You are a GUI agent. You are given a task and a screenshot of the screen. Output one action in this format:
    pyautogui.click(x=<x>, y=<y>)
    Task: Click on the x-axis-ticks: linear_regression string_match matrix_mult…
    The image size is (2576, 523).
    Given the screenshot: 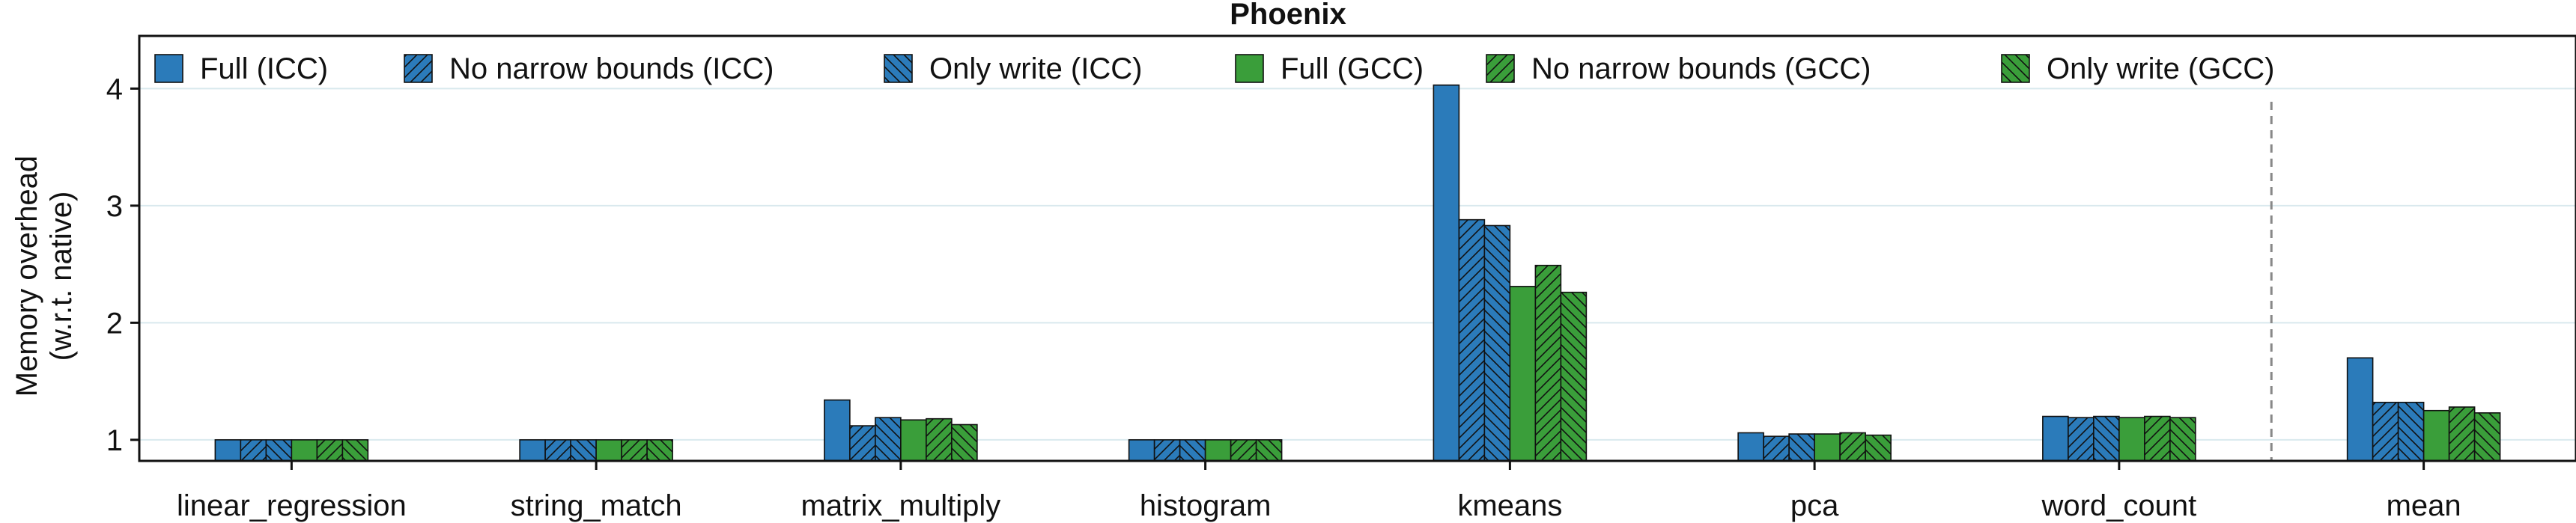 What is the action you would take?
    pyautogui.click(x=1319, y=491)
    